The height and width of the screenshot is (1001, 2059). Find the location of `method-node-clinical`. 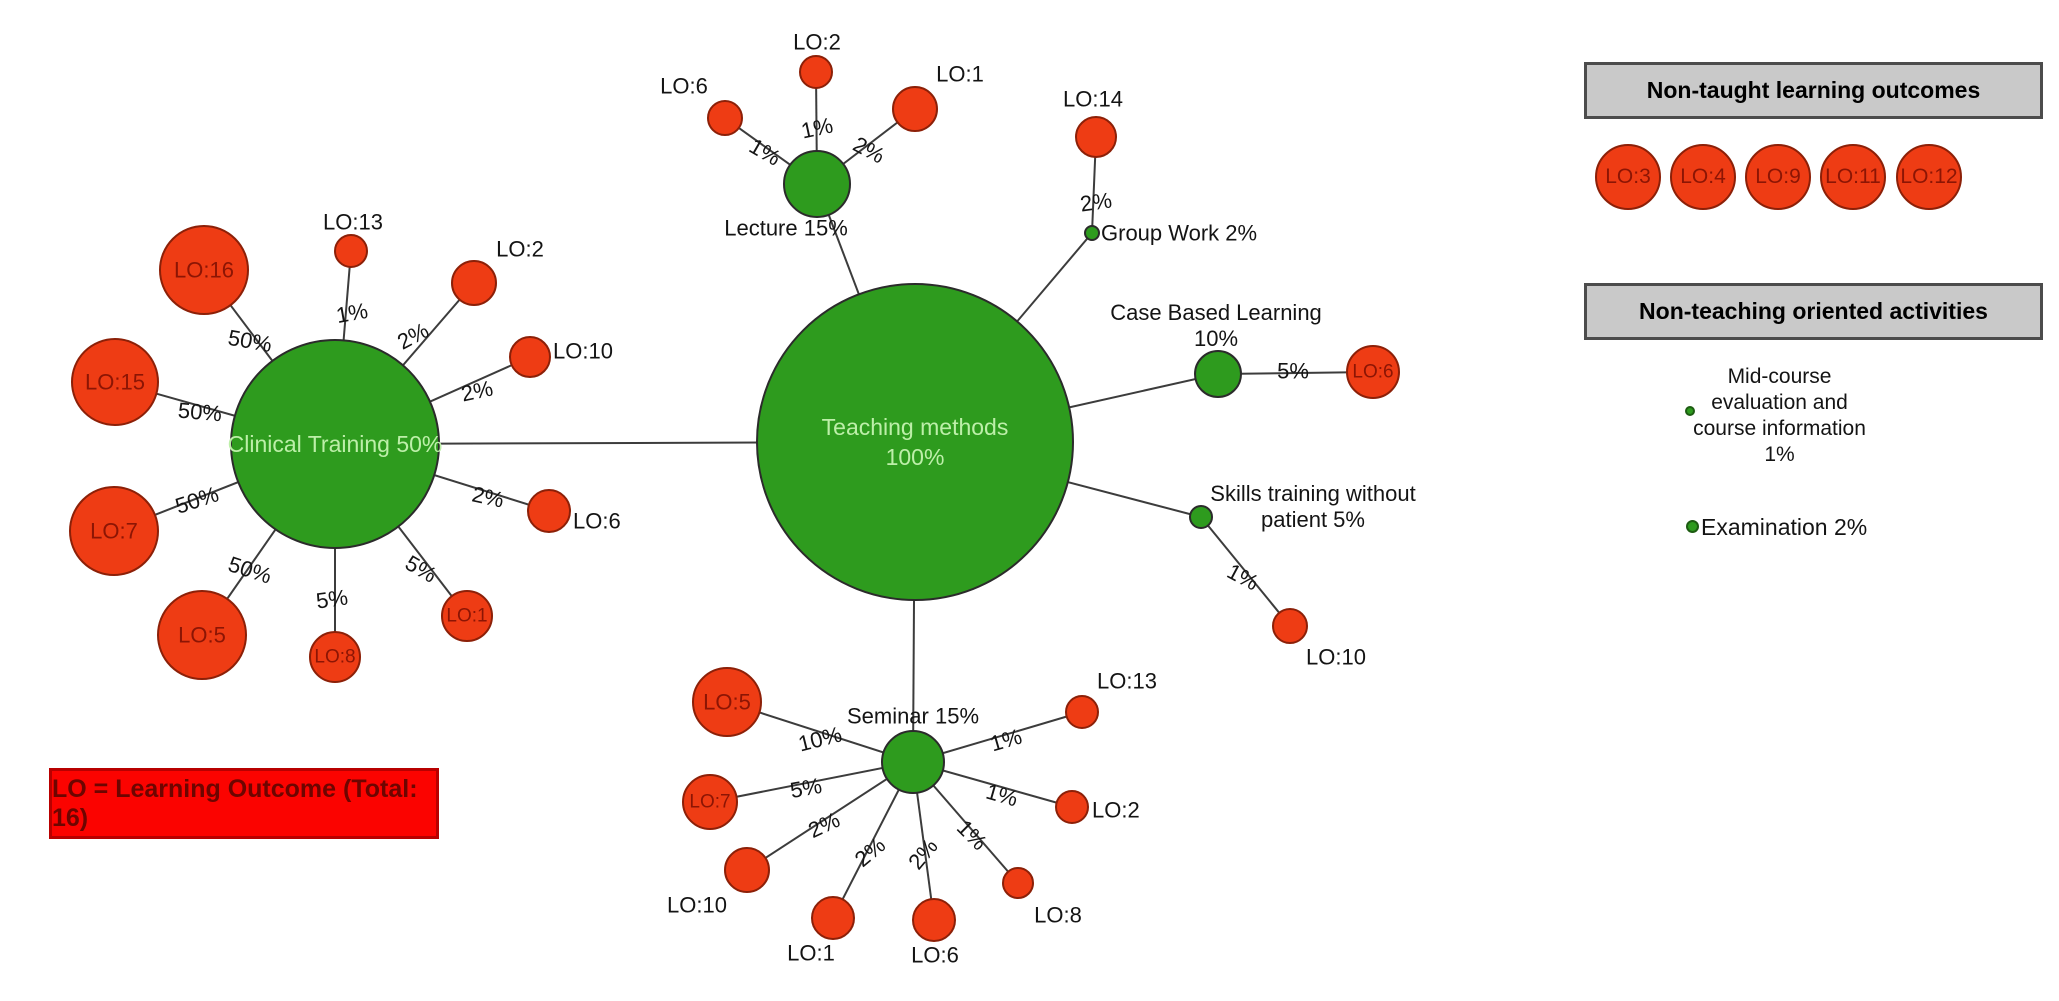

method-node-clinical is located at coordinates (335, 444).